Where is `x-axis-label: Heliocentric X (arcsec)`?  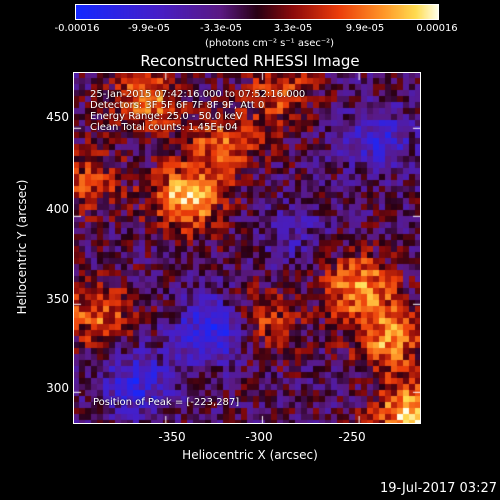 x-axis-label: Heliocentric X (arcsec) is located at coordinates (250, 455).